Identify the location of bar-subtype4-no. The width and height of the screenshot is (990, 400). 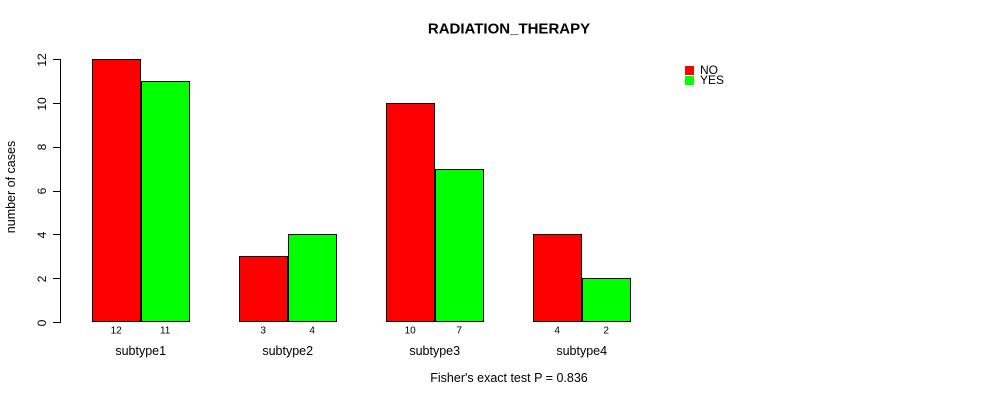
(557, 278).